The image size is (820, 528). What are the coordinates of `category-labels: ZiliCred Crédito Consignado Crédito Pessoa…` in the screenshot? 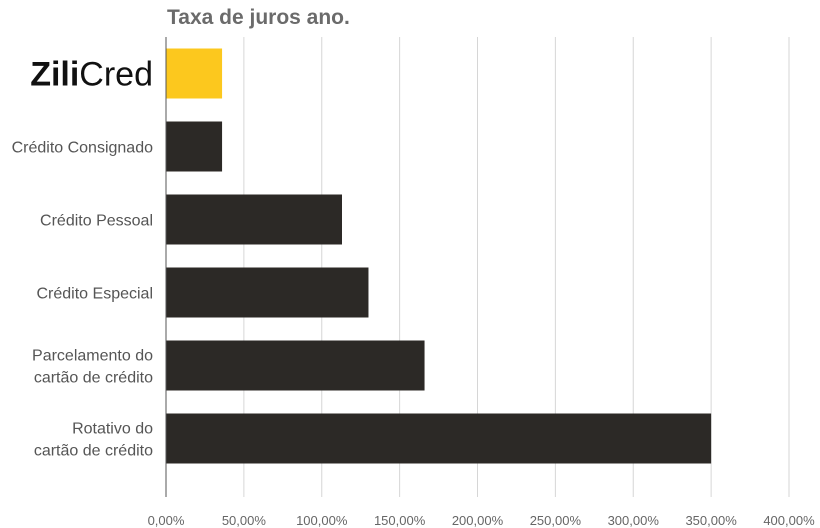 It's located at (83, 258).